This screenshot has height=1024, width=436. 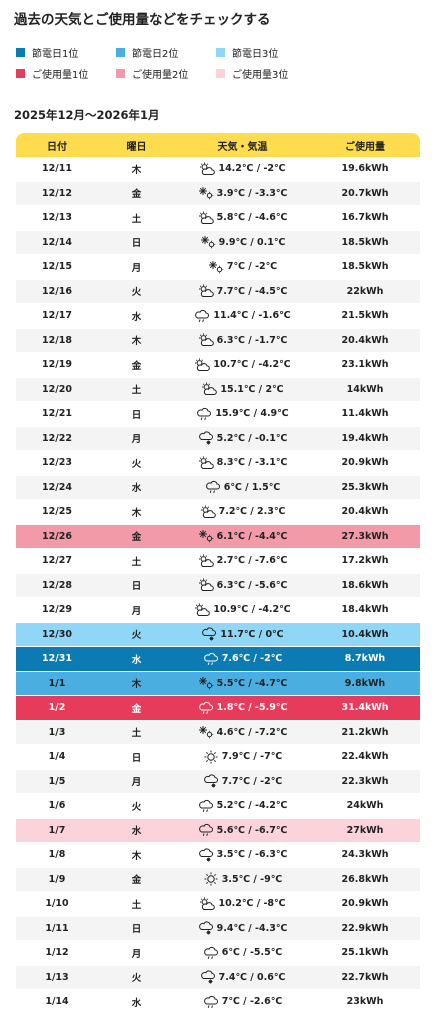 I want to click on cell-weather: 8.3℃ / -3.1℃, so click(x=242, y=463).